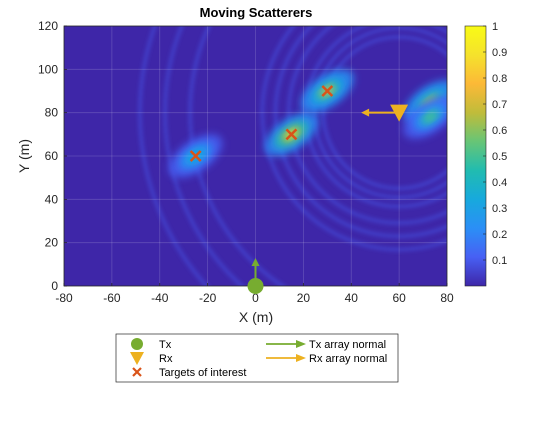 This screenshot has height=425, width=560. I want to click on x-tick-label: 60, so click(399, 298).